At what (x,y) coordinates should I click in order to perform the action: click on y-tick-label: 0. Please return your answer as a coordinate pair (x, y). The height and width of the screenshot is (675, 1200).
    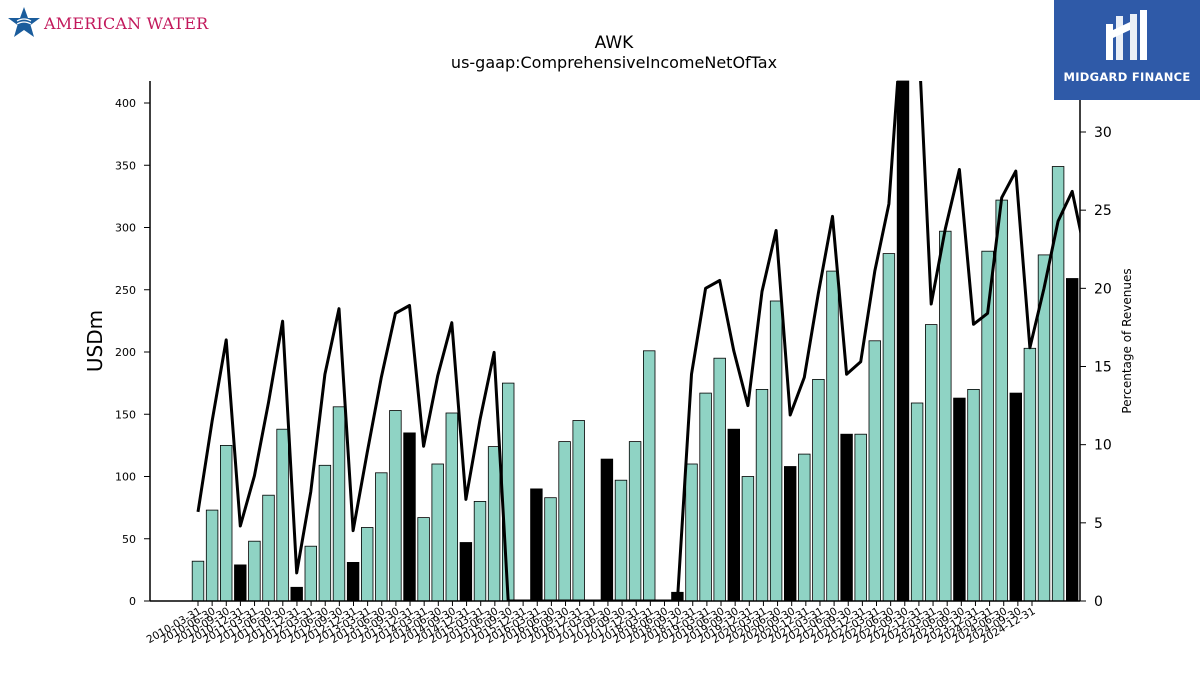
    Looking at the image, I should click on (132, 601).